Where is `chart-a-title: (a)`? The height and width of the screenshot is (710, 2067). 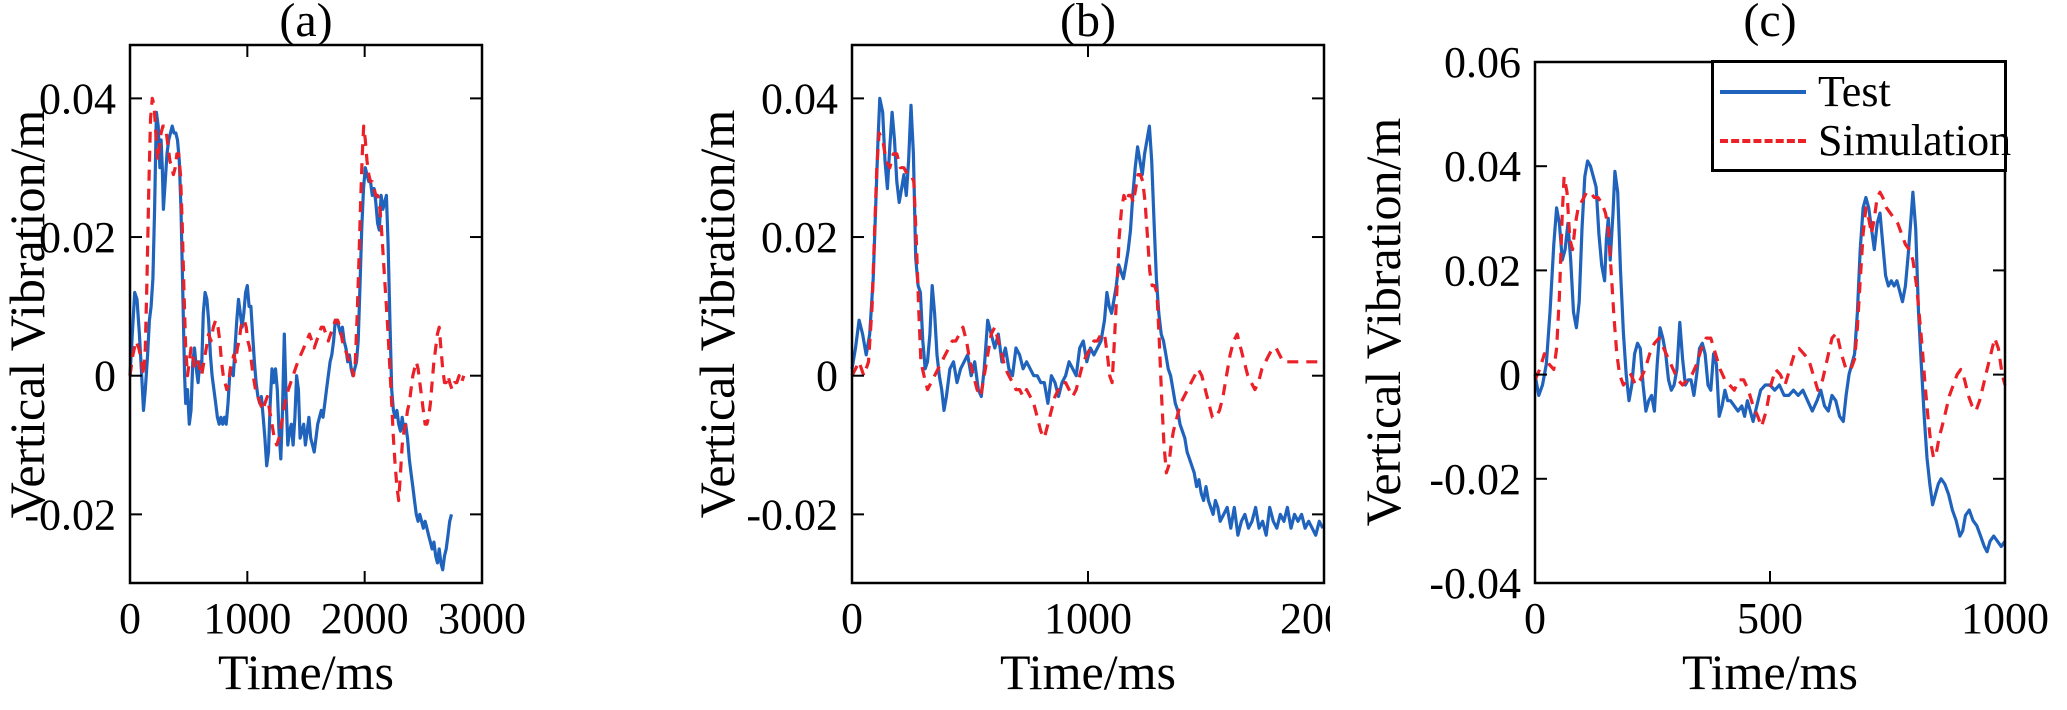
chart-a-title: (a) is located at coordinates (306, 23).